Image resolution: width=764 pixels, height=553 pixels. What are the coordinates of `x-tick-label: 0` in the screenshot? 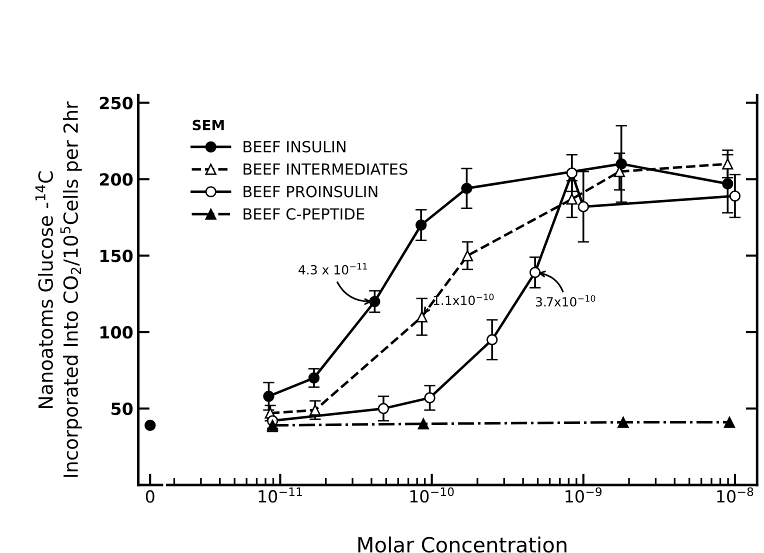 It's located at (150, 496).